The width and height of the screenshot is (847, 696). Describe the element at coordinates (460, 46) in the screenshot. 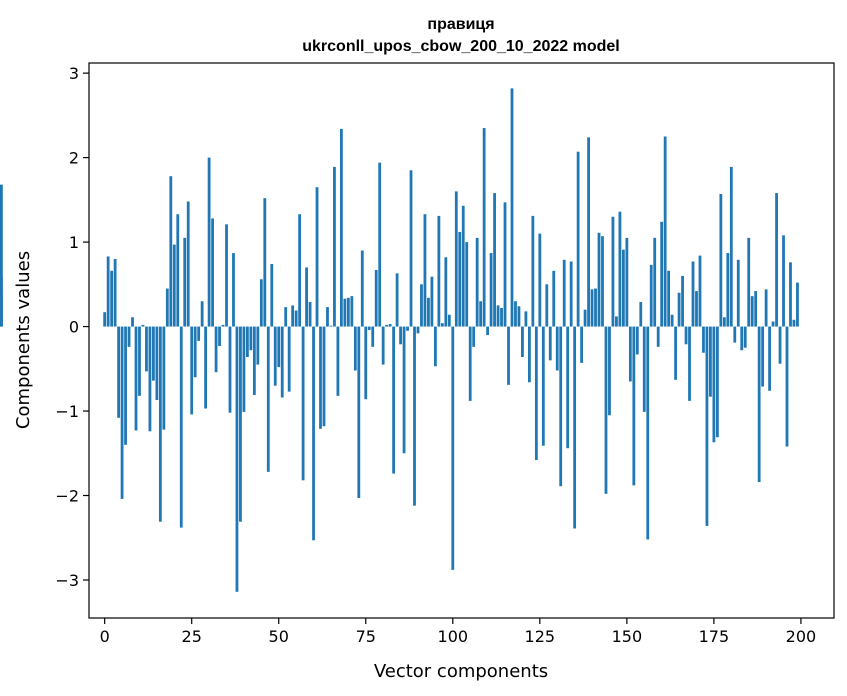

I see `chart-subtitle: ukrconll_upos_cbow_200_10_2022 model` at that location.